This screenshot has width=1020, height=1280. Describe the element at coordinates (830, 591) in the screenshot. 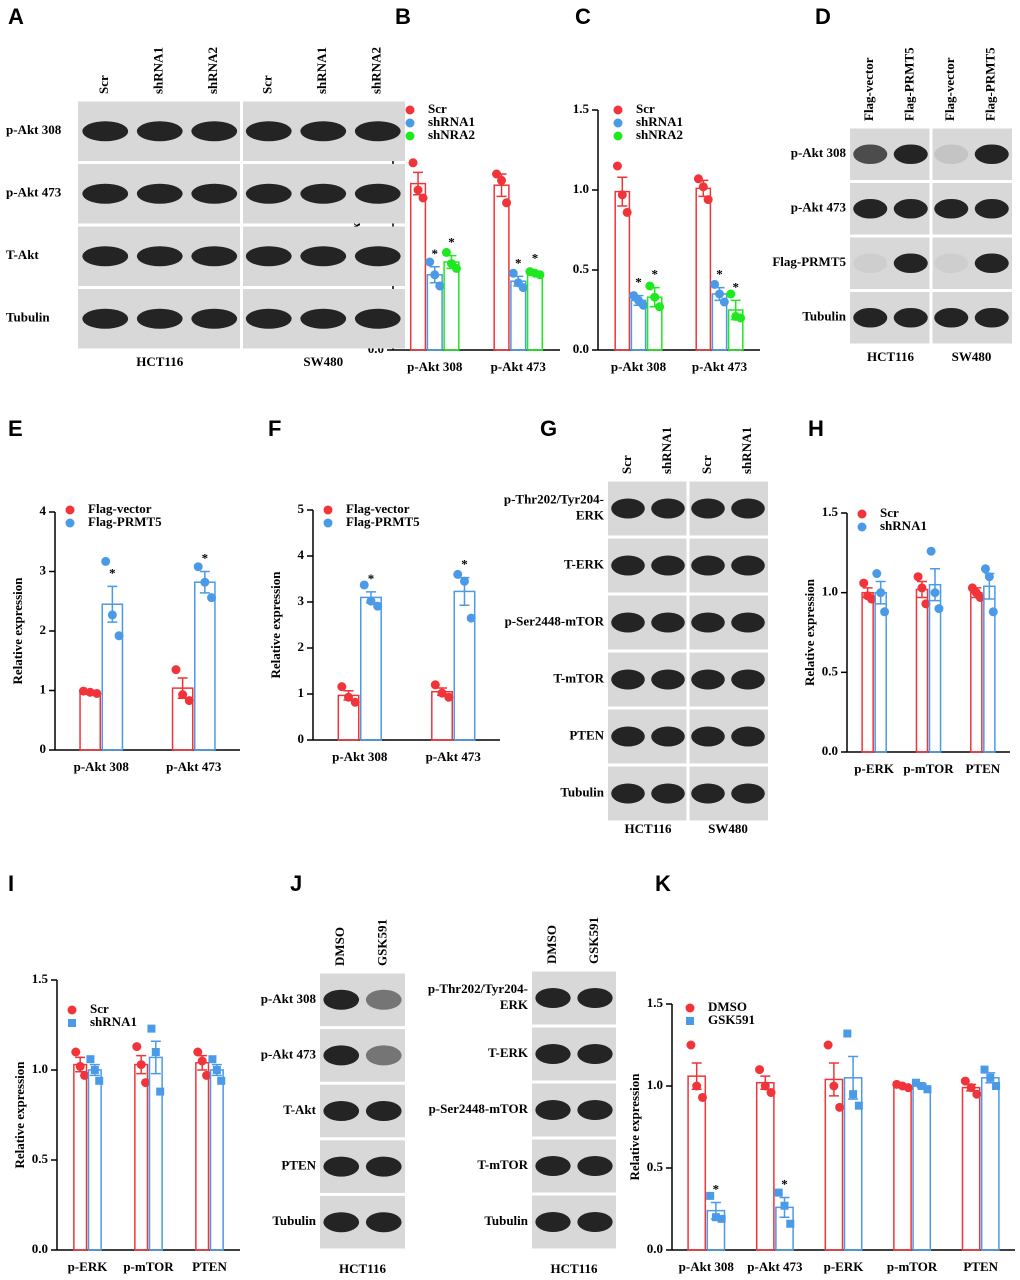

I see `y-tick-label: 1.0` at that location.